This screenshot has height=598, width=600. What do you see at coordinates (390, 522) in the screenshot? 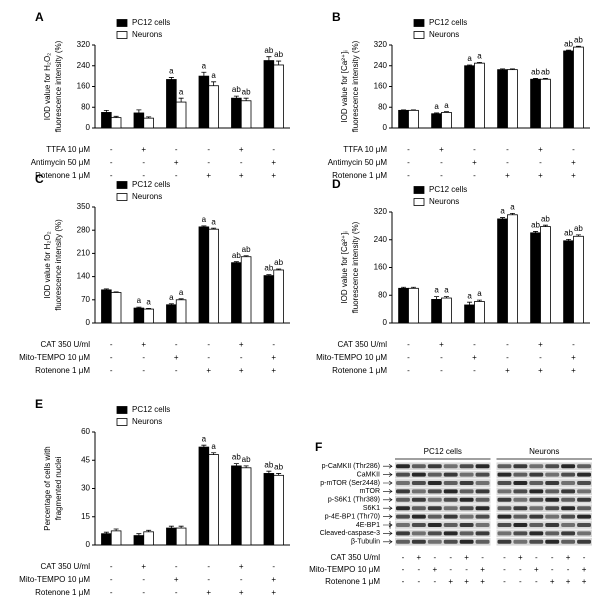
I see `isoform-label: γ` at bounding box center [390, 522].